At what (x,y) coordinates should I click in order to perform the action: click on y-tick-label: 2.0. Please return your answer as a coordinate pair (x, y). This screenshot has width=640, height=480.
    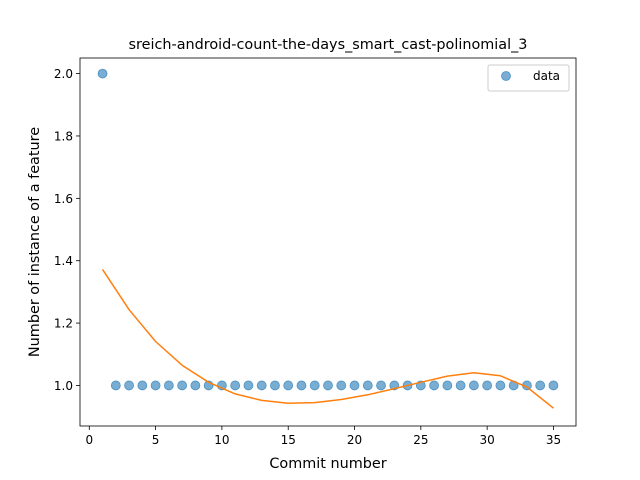
    Looking at the image, I should click on (63, 74).